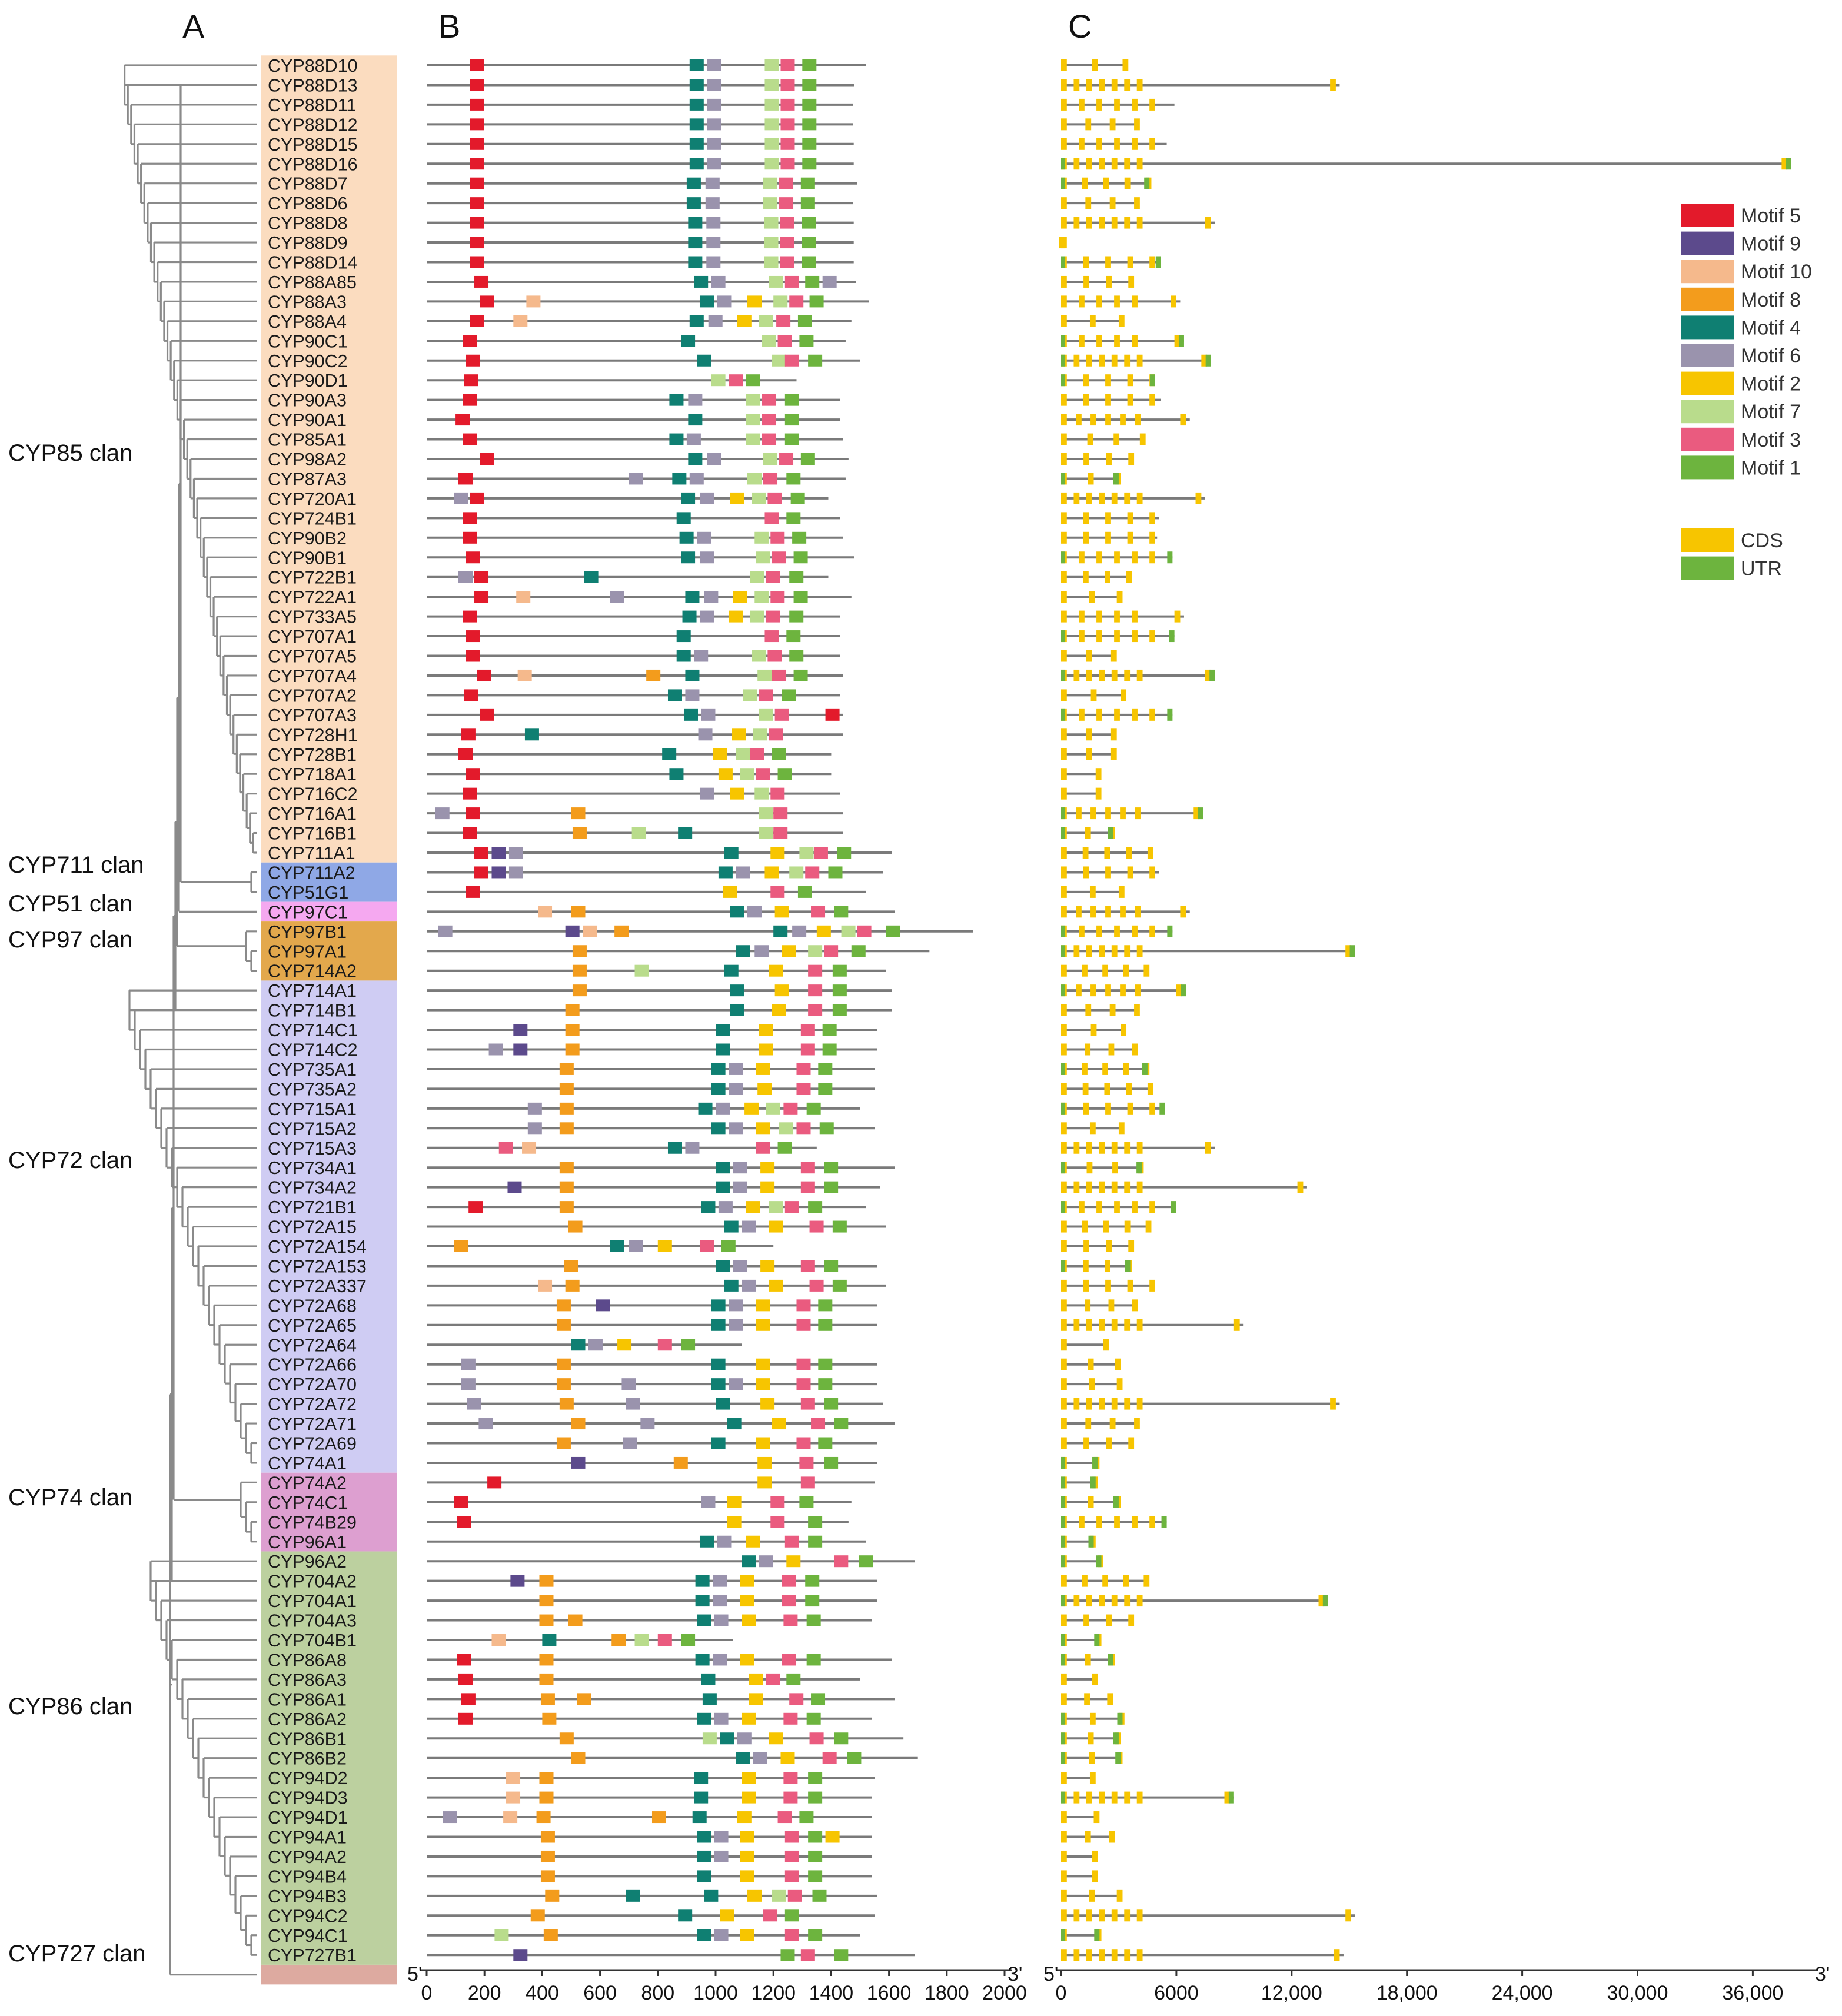 The image size is (1842, 2016). What do you see at coordinates (313, 145) in the screenshot?
I see `gene-label: CYP88D15` at bounding box center [313, 145].